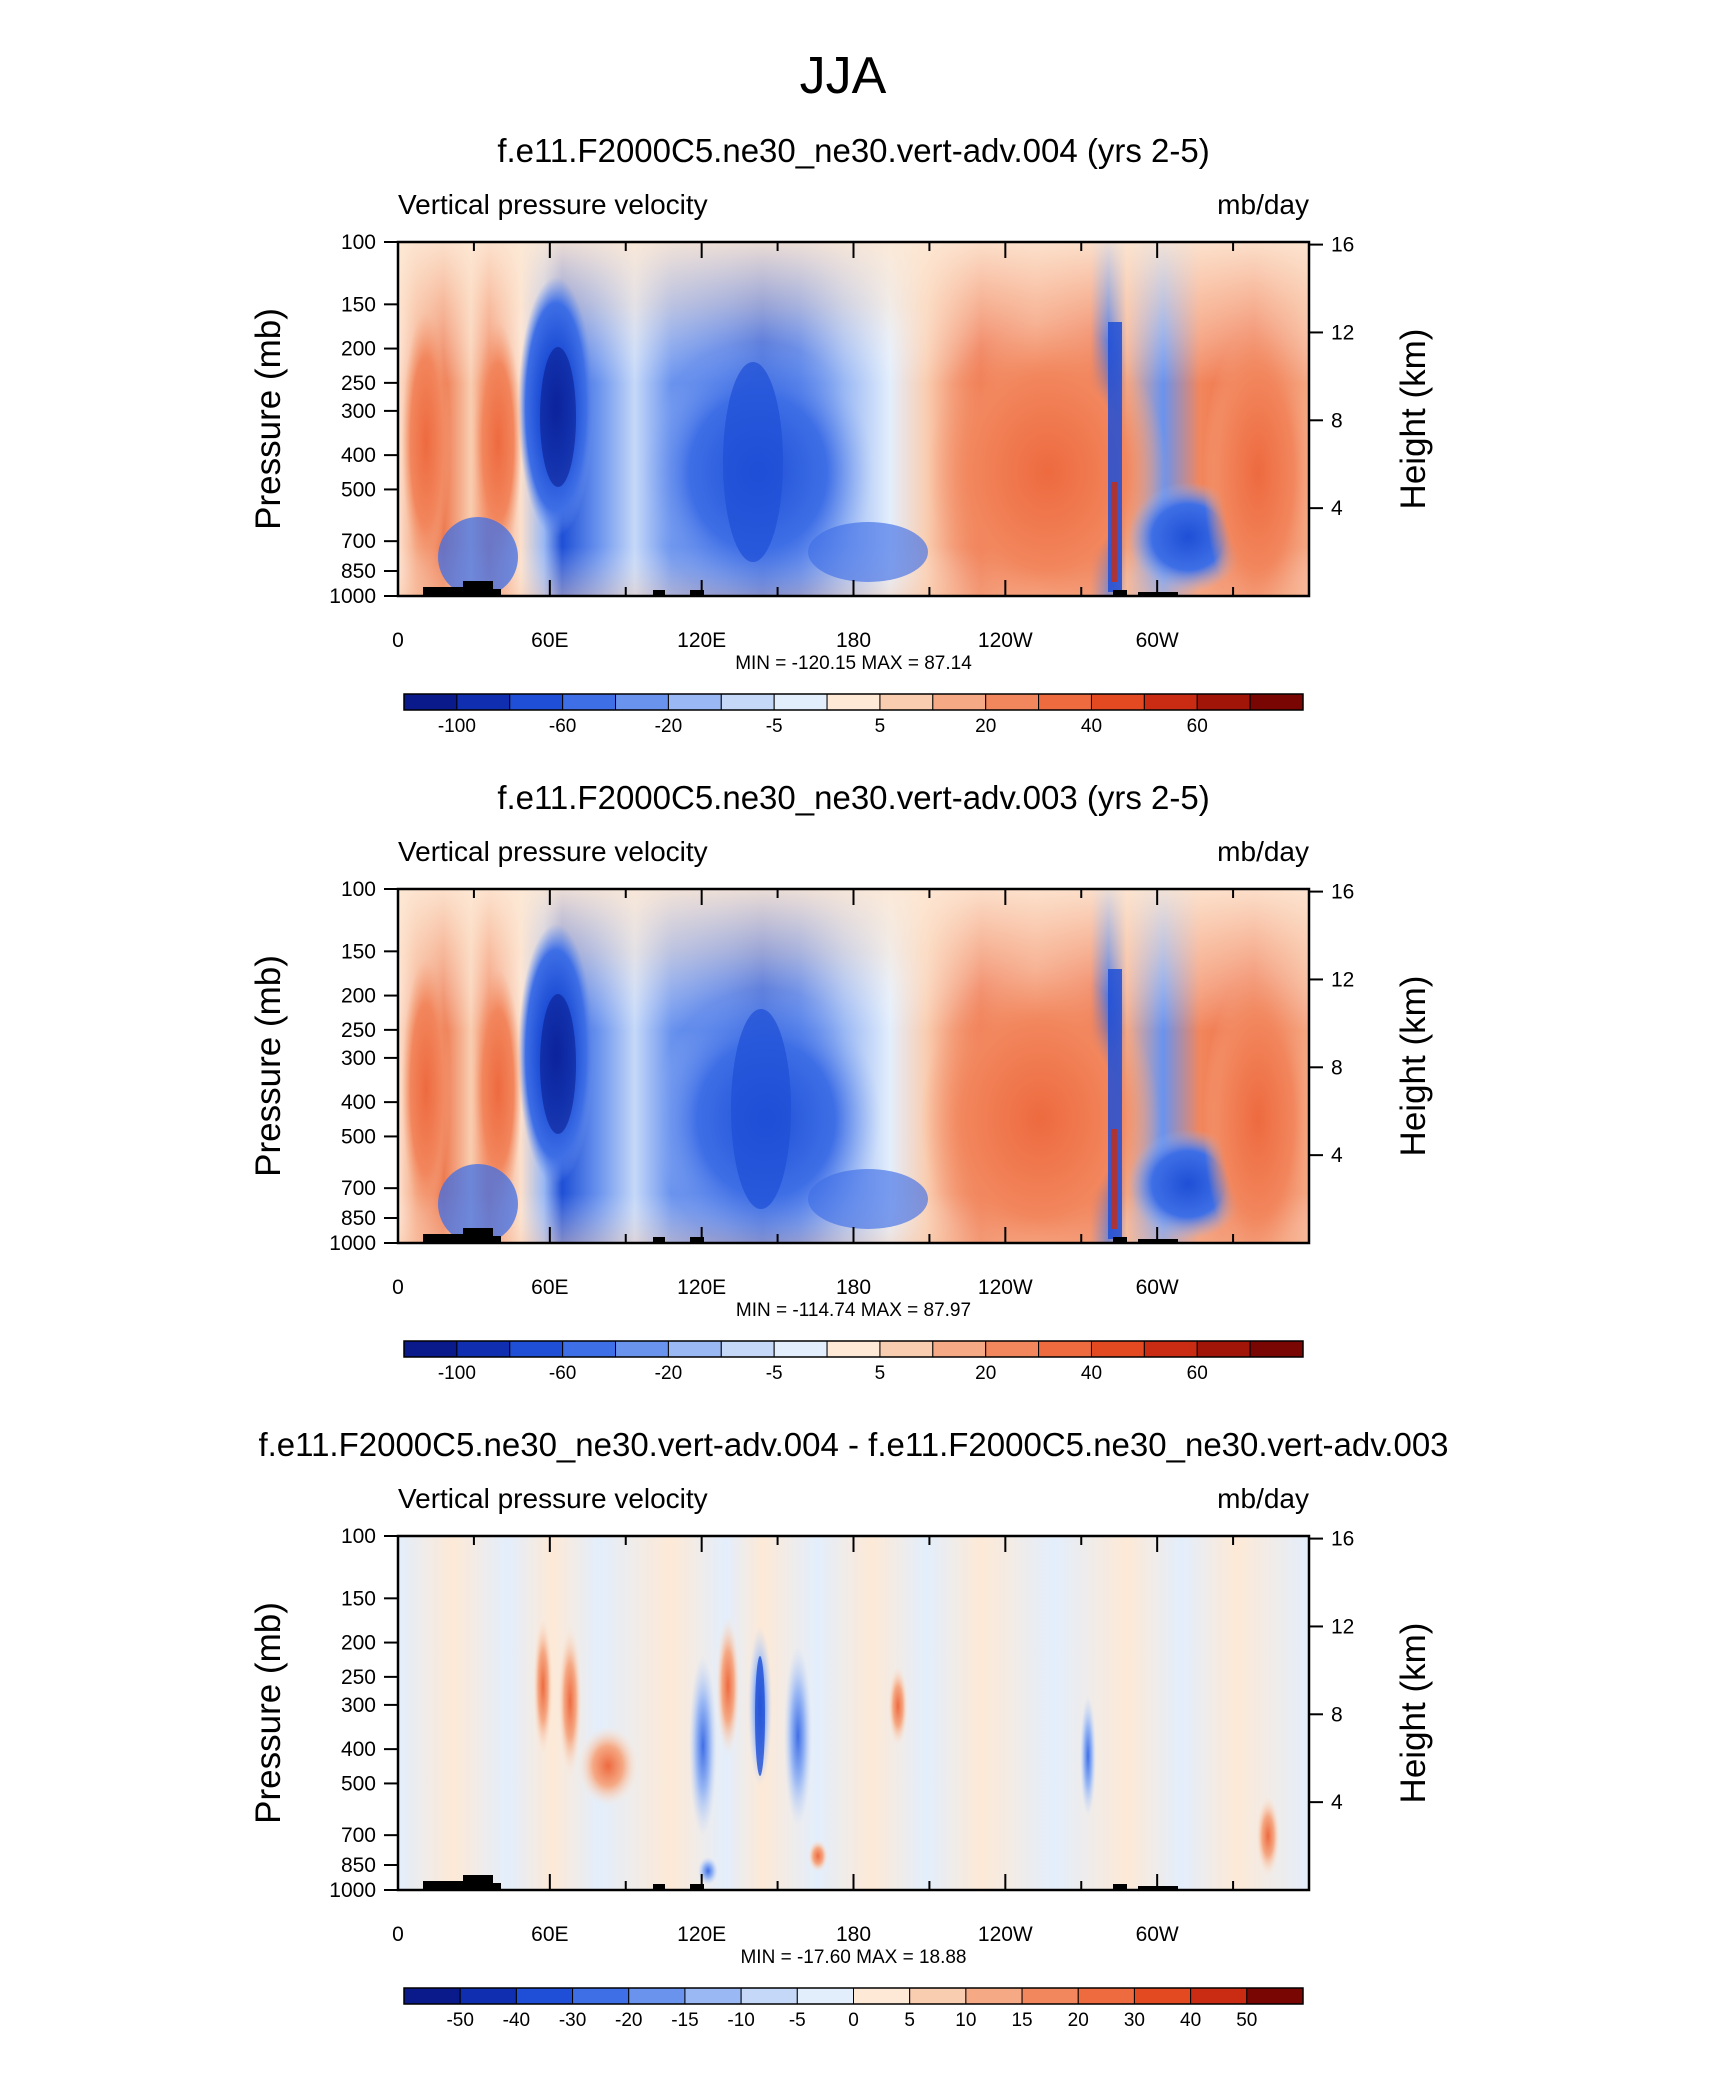 The height and width of the screenshot is (2079, 1710). Describe the element at coordinates (1048, 459) in the screenshot. I see `blob-east-pacific` at that location.